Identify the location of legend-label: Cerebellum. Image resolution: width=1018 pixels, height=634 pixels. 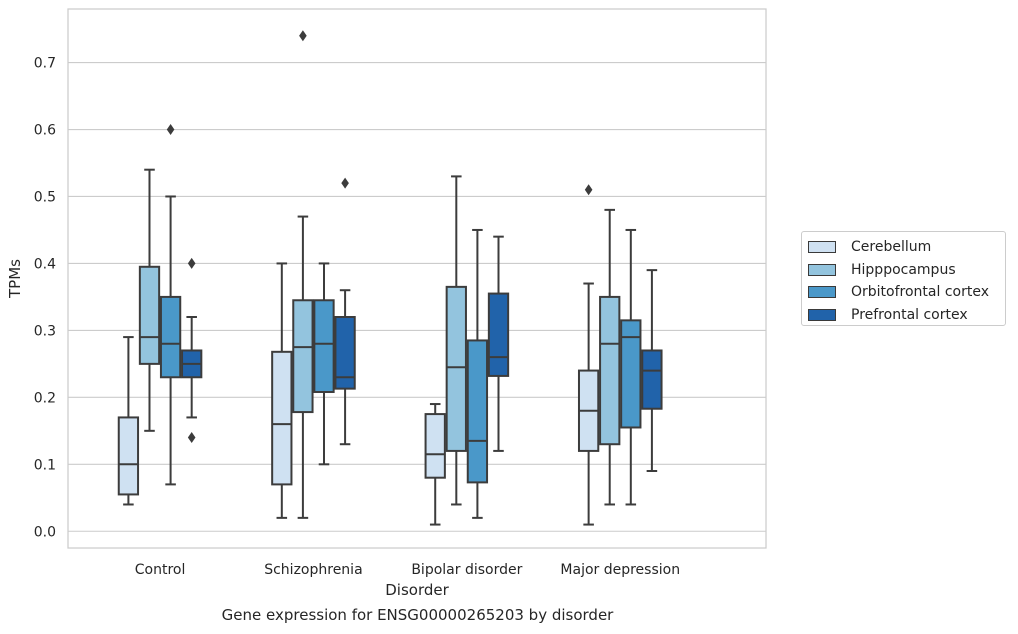
(891, 247).